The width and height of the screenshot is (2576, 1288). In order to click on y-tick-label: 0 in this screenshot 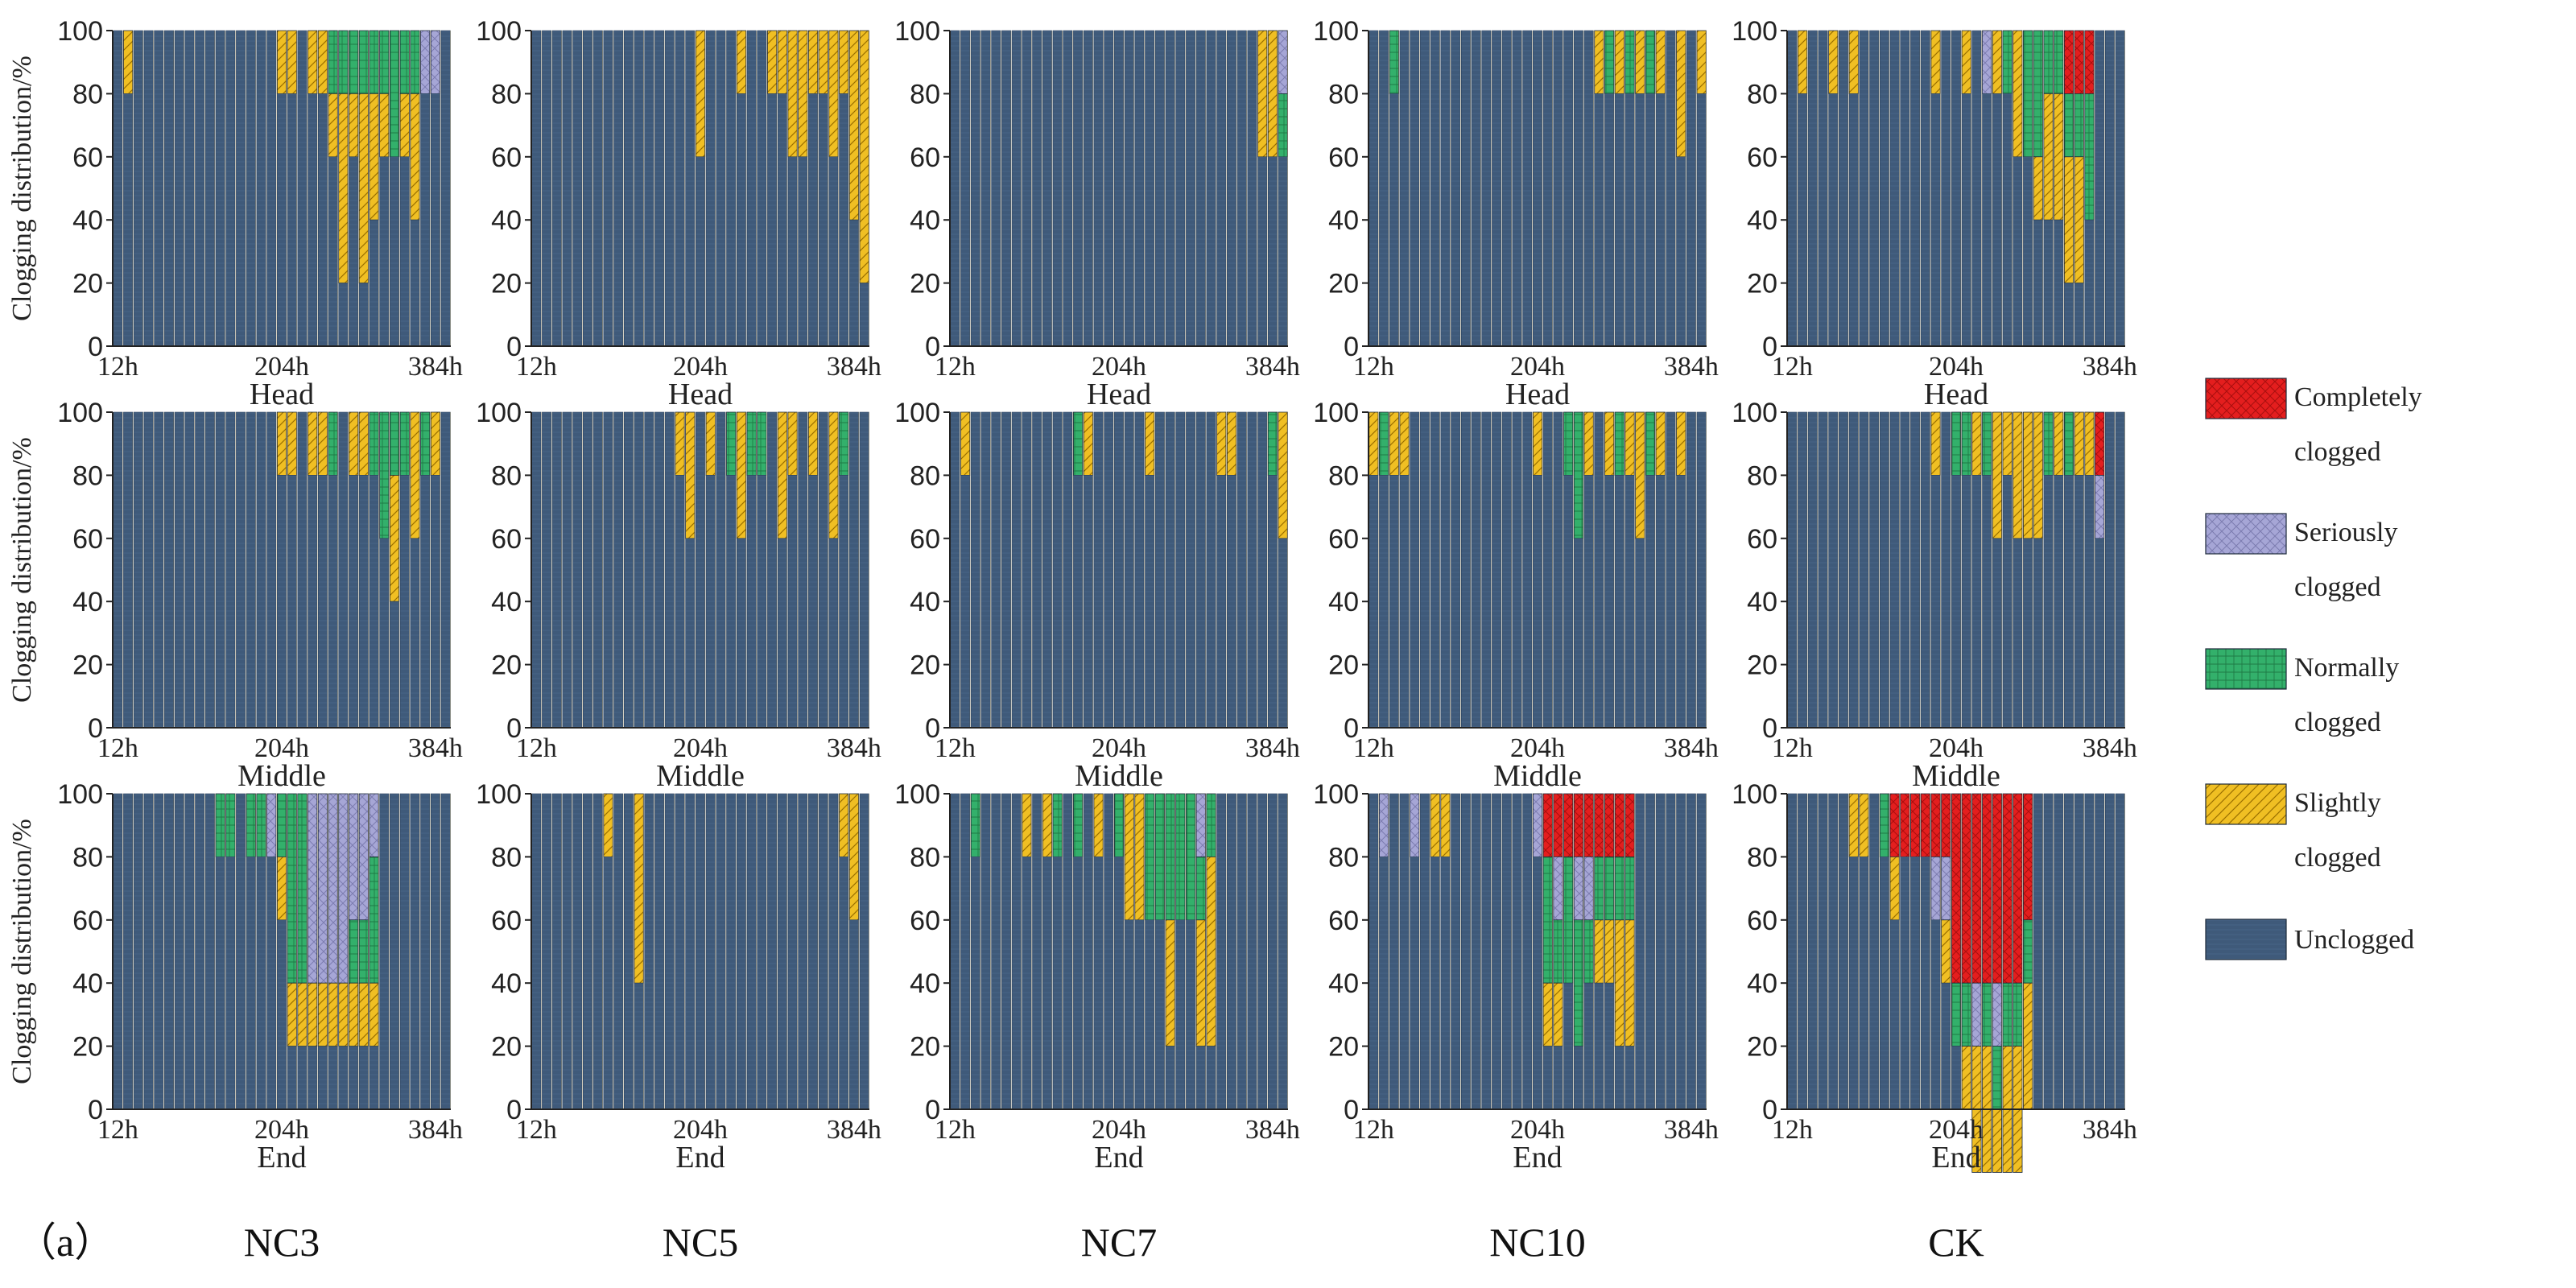, I will do `click(932, 728)`.